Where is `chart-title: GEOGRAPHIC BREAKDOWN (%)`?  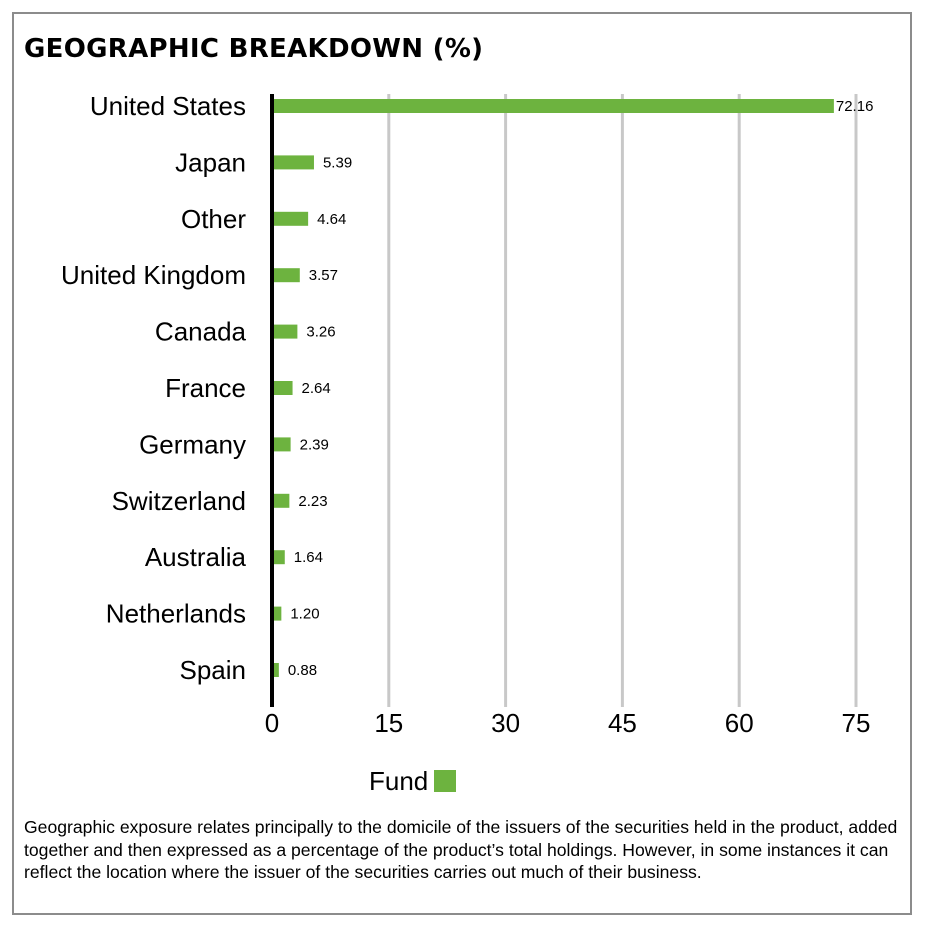
chart-title: GEOGRAPHIC BREAKDOWN (%) is located at coordinates (254, 49).